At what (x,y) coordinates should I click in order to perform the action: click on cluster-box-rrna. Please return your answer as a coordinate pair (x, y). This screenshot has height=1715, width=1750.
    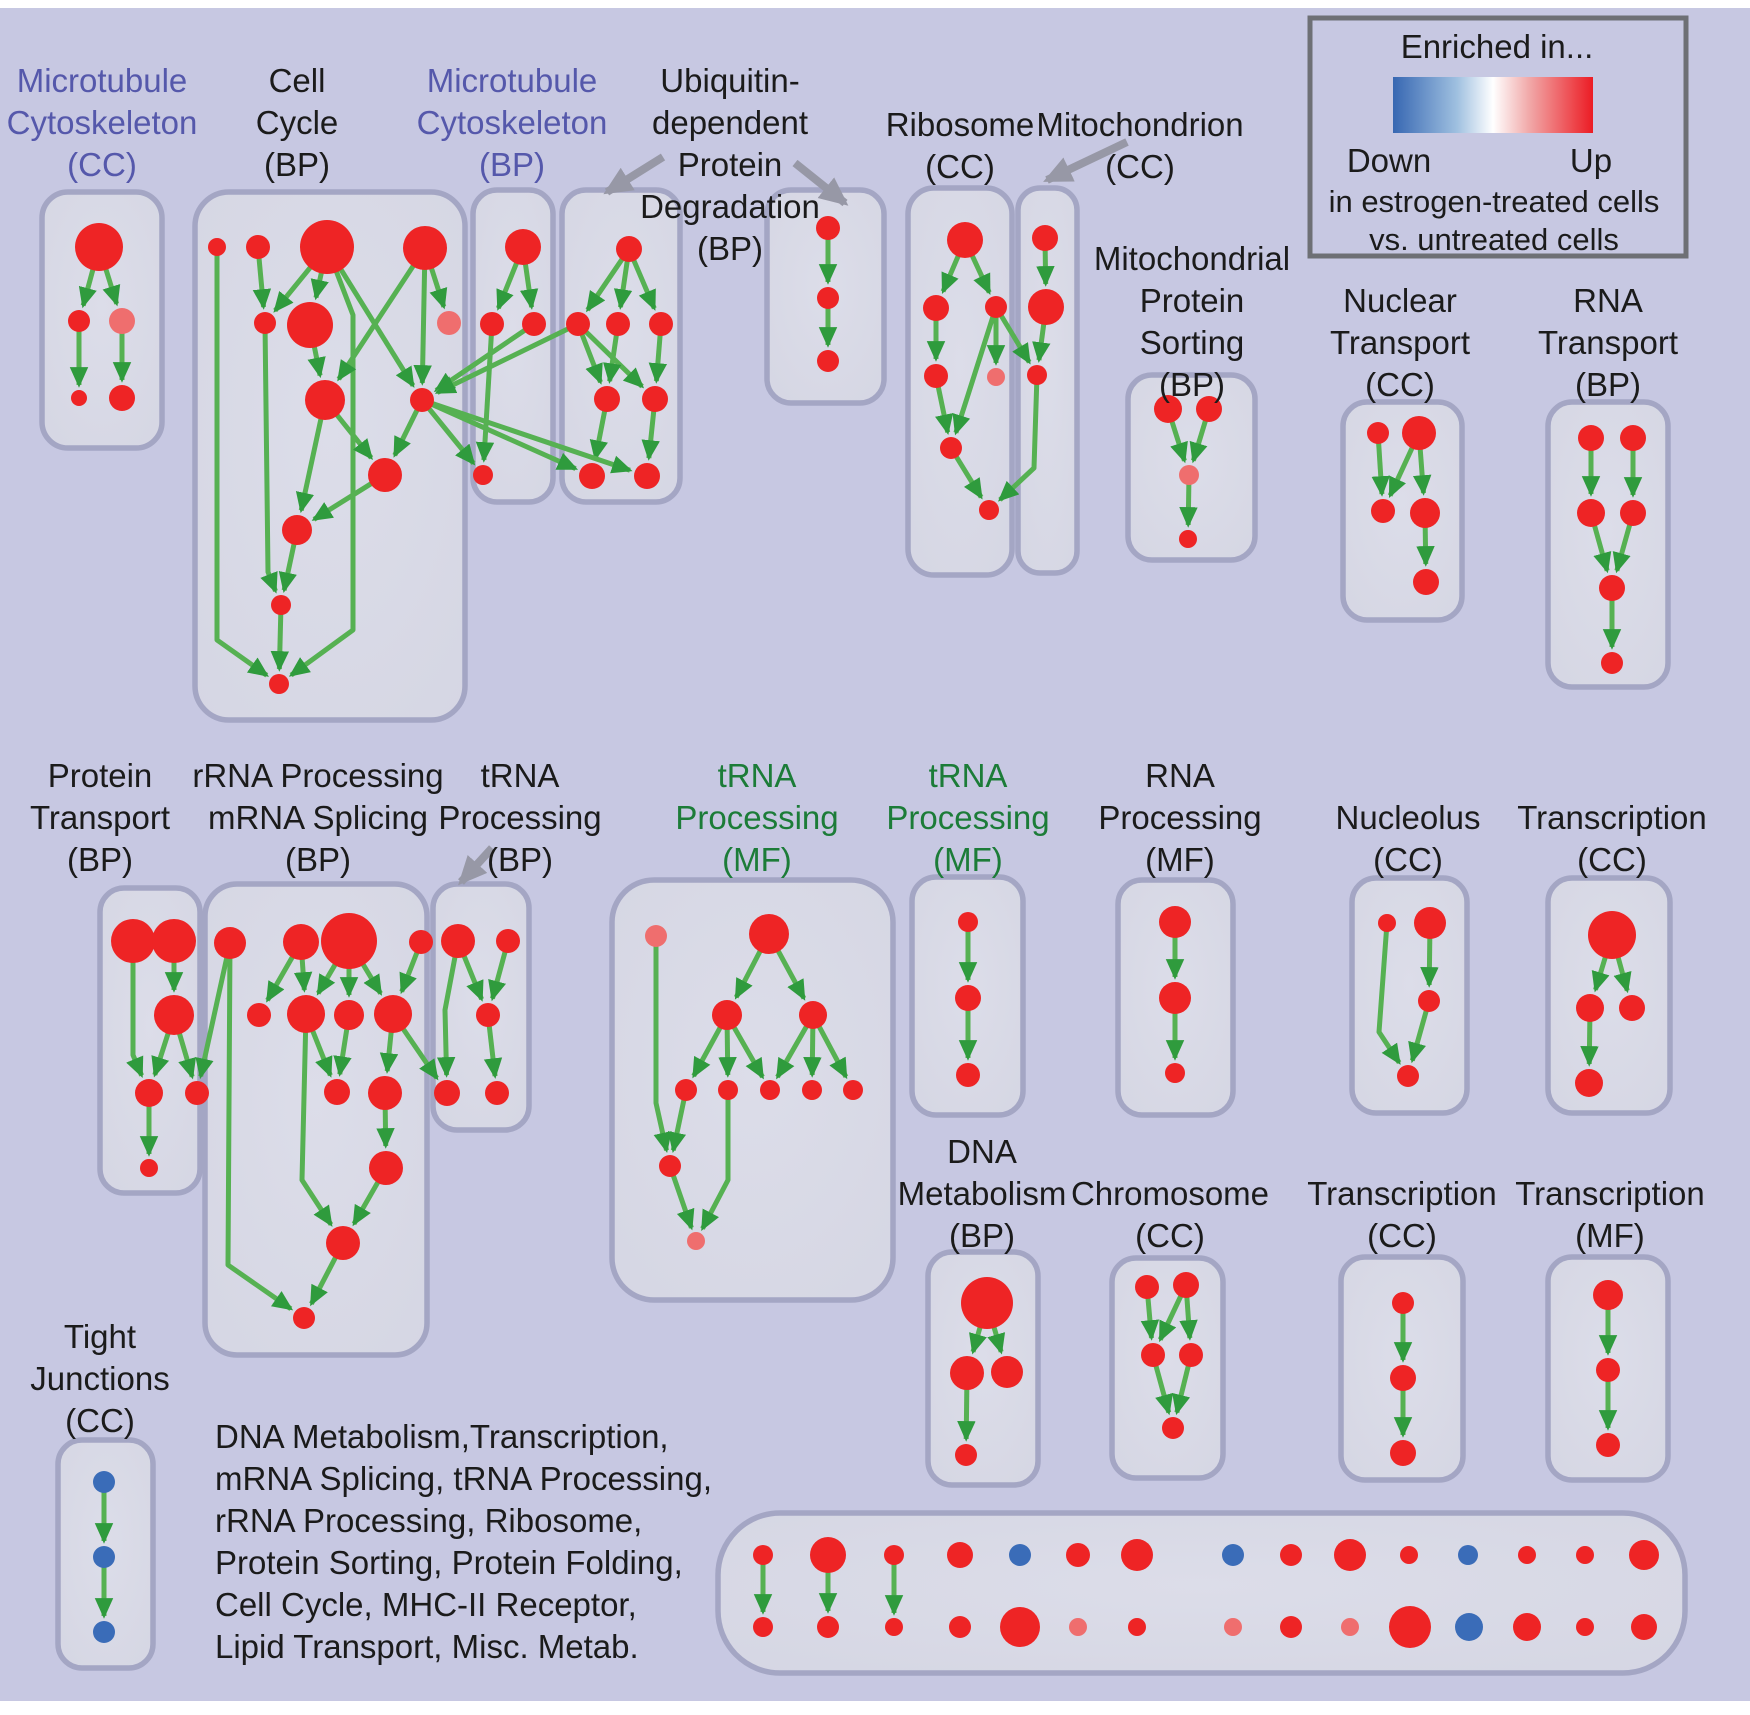
    Looking at the image, I should click on (316, 1119).